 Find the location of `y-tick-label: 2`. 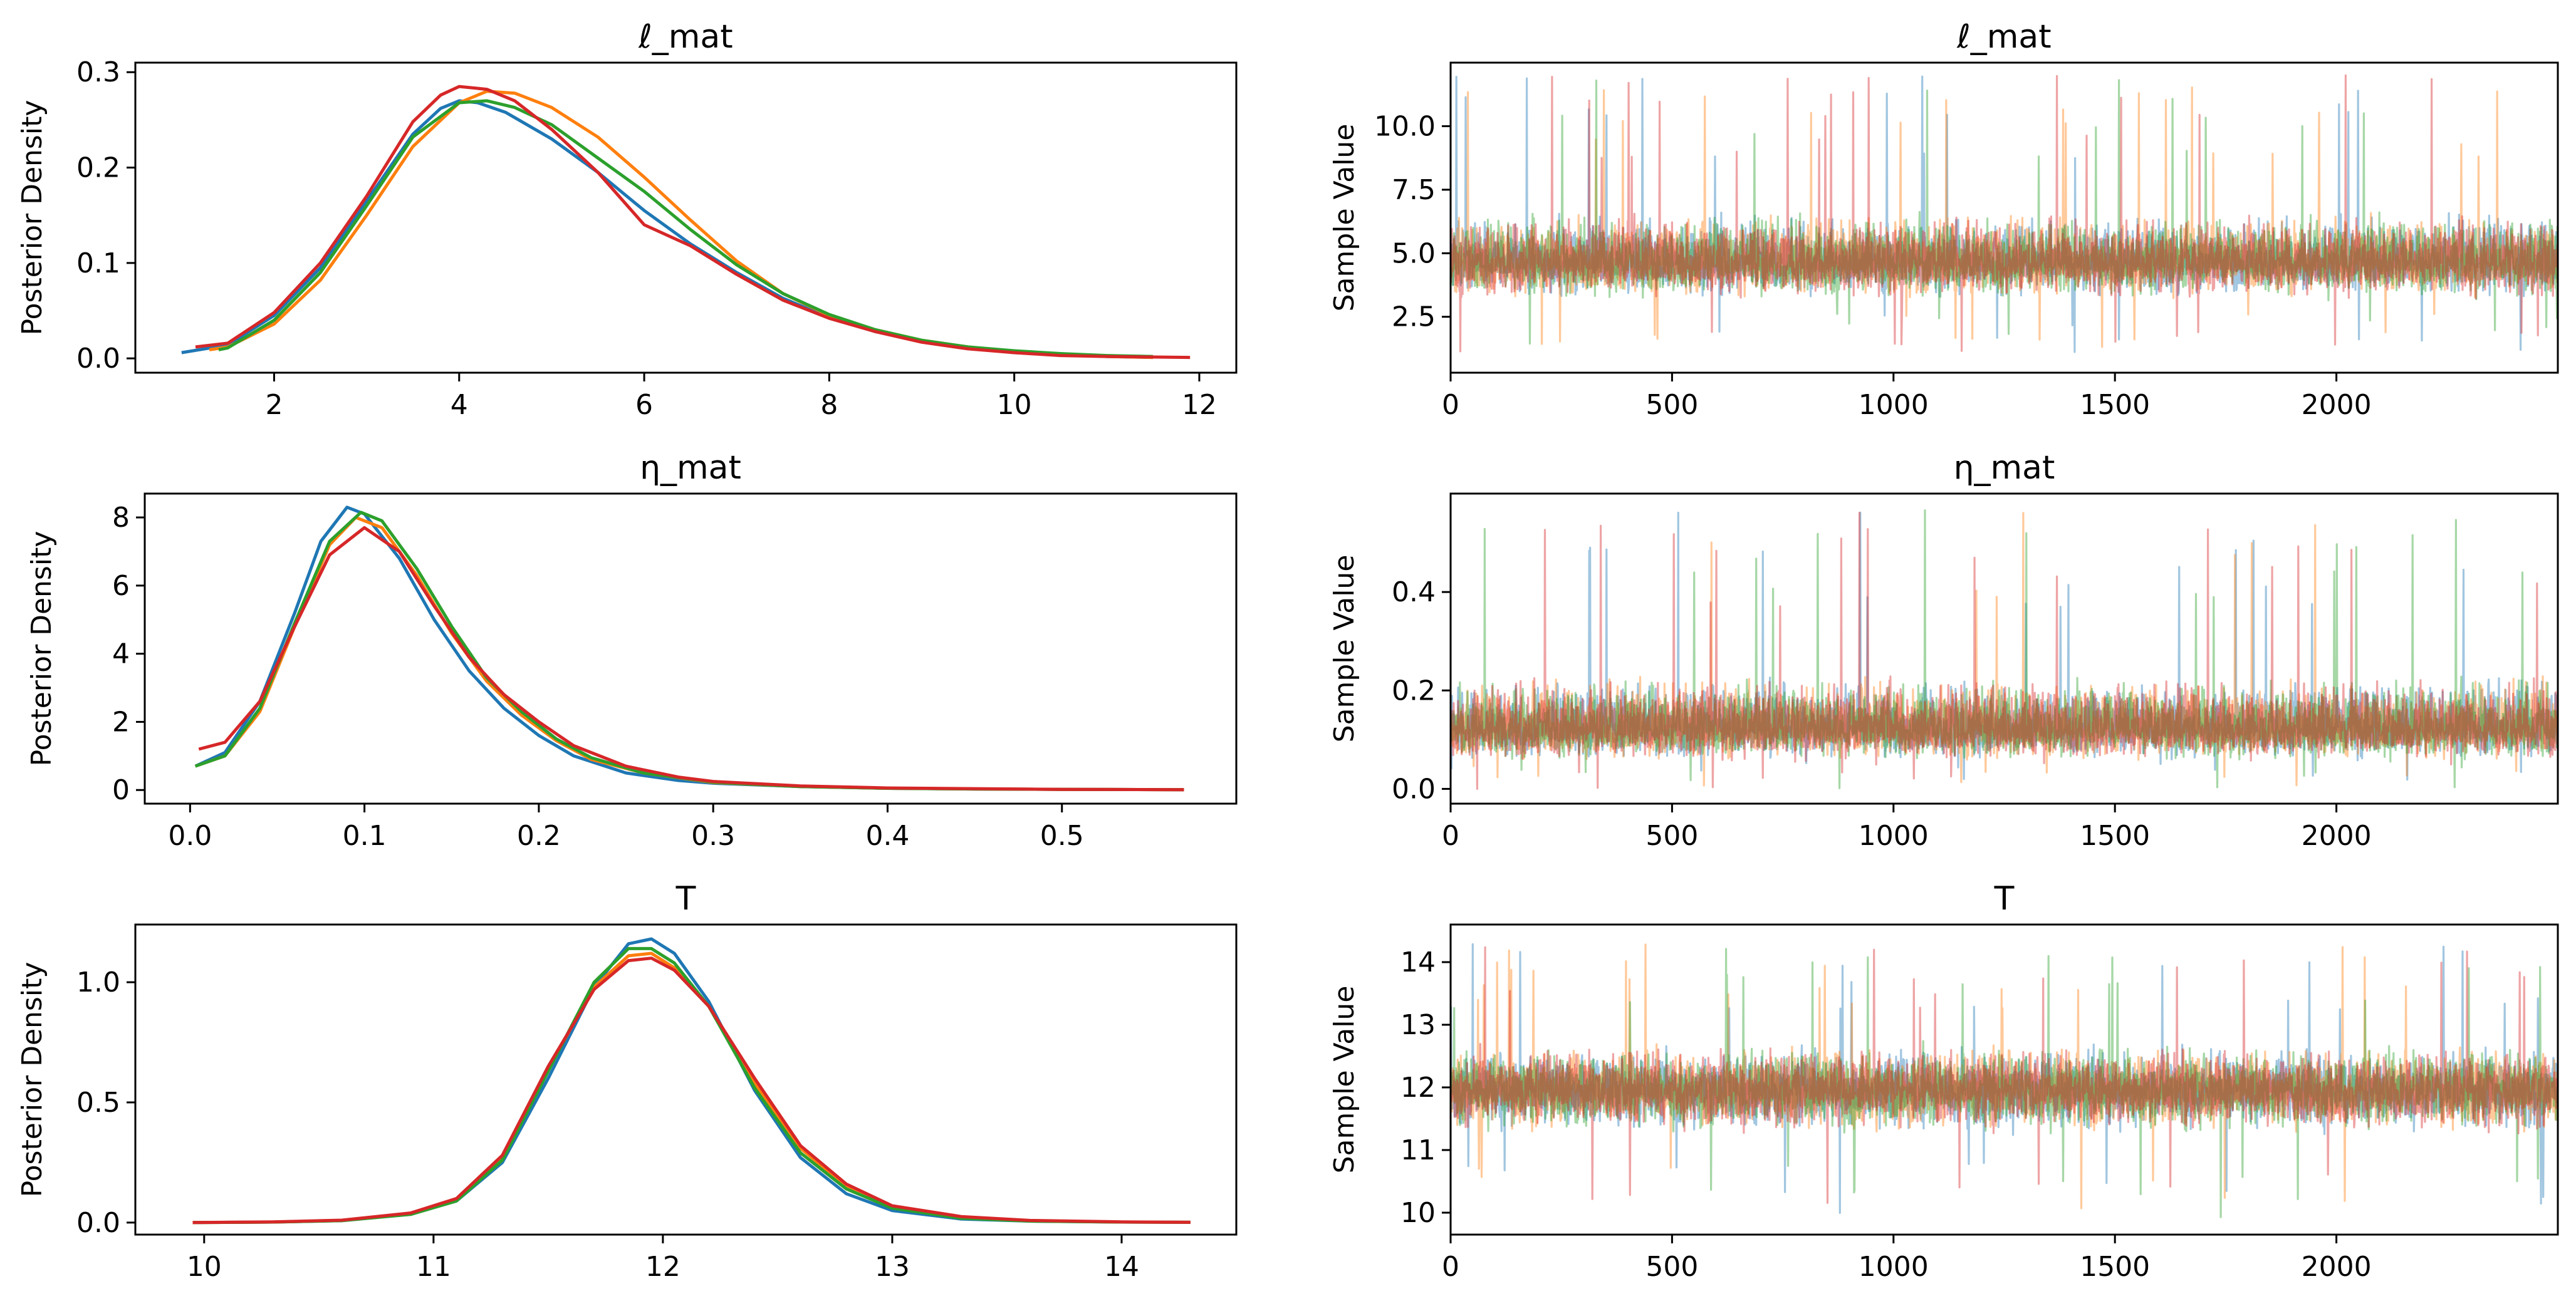

y-tick-label: 2 is located at coordinates (121, 722).